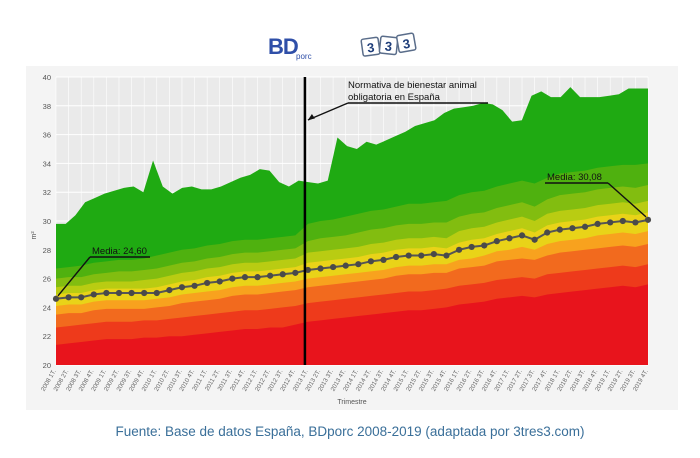 This screenshot has height=458, width=700. I want to click on y-tick-label: 20, so click(47, 365).